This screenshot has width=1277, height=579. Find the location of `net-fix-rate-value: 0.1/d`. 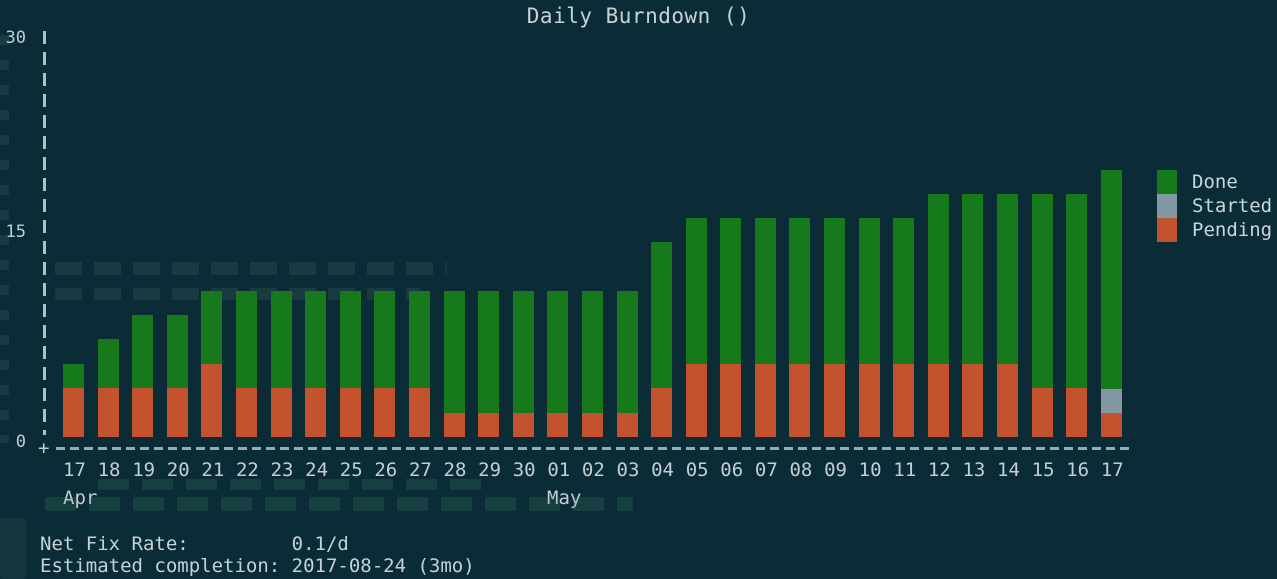

net-fix-rate-value: 0.1/d is located at coordinates (320, 544).